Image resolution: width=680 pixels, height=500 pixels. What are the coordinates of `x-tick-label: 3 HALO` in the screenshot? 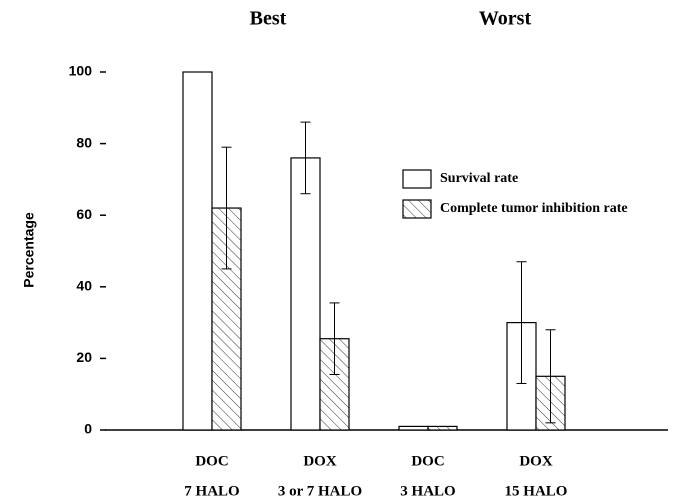 It's located at (427, 491).